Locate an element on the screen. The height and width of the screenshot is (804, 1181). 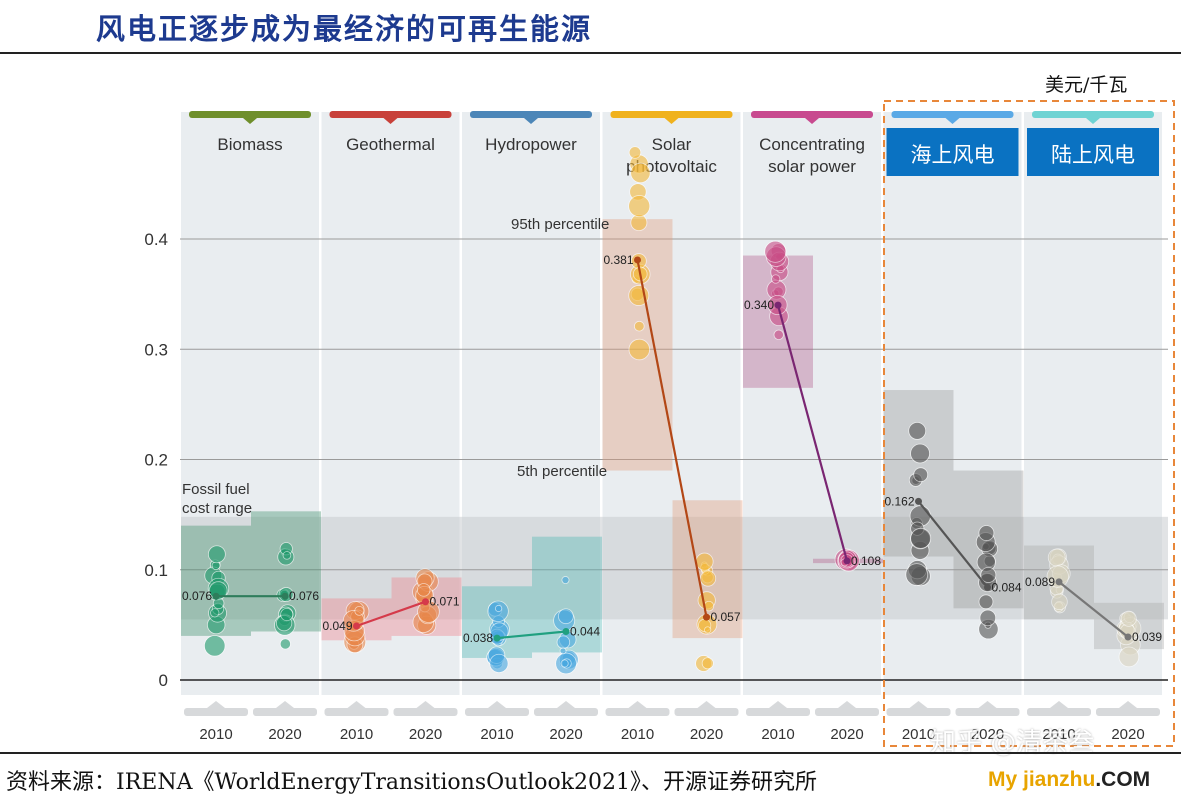
value-label: 0.038 is located at coordinates (478, 638).